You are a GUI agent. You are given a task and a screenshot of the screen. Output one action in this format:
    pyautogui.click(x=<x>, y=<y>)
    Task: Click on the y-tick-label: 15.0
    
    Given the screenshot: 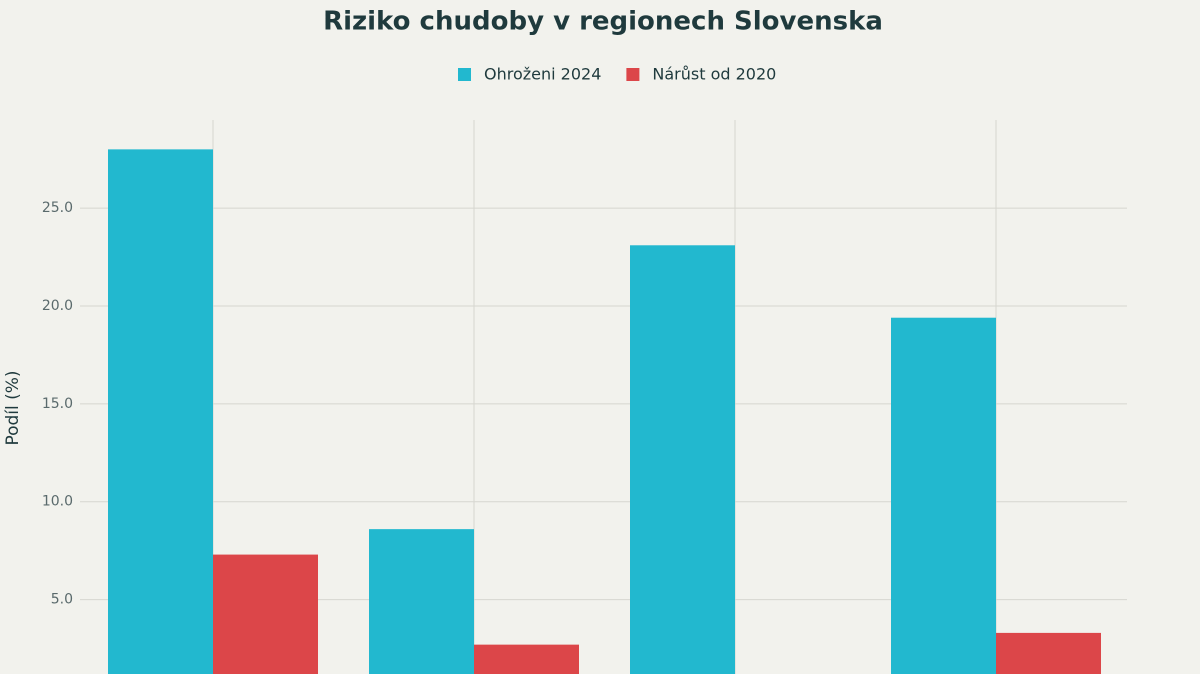 What is the action you would take?
    pyautogui.click(x=57, y=404)
    